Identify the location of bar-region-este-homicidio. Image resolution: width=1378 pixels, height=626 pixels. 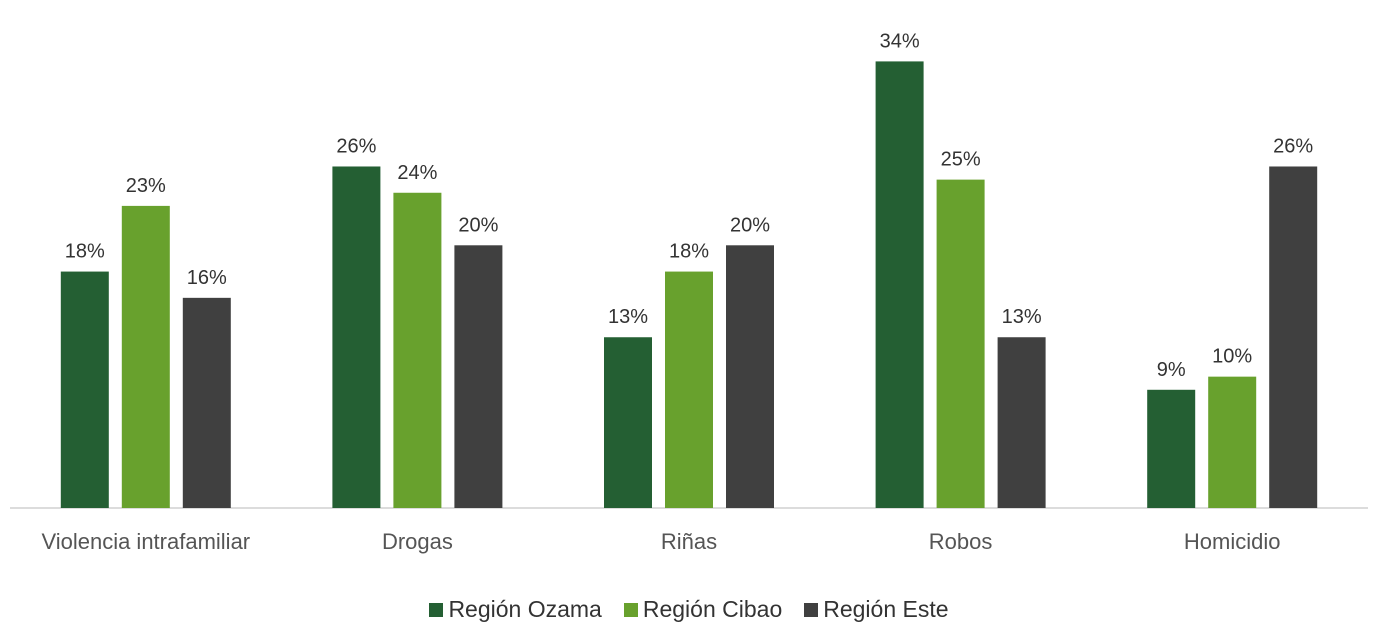
(1293, 337).